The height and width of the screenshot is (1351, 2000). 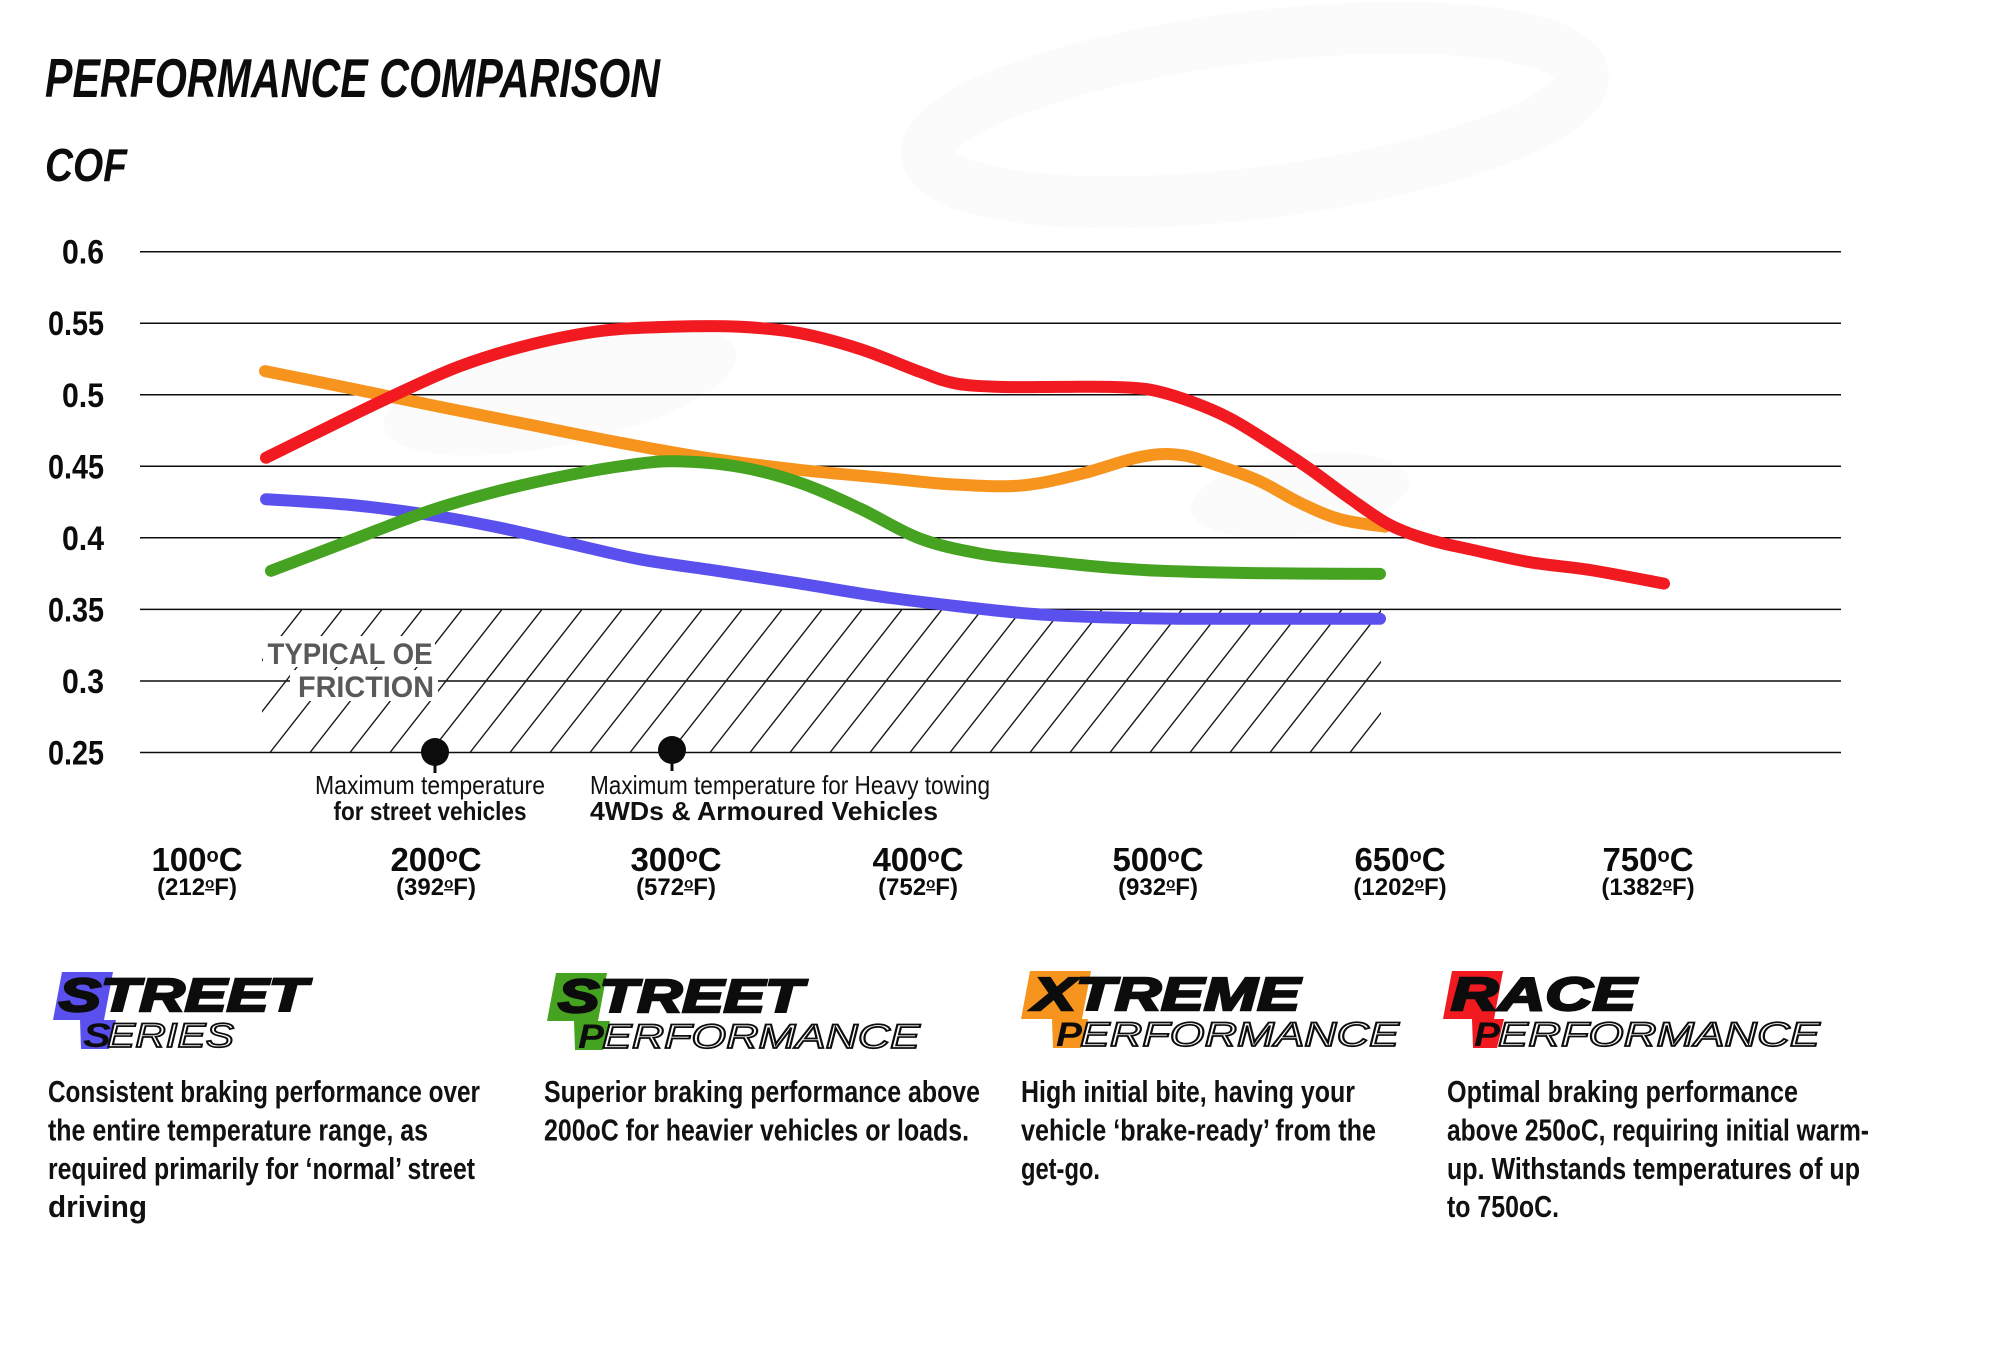 I want to click on svg-text: Optimal braking performance, so click(x=1622, y=1091).